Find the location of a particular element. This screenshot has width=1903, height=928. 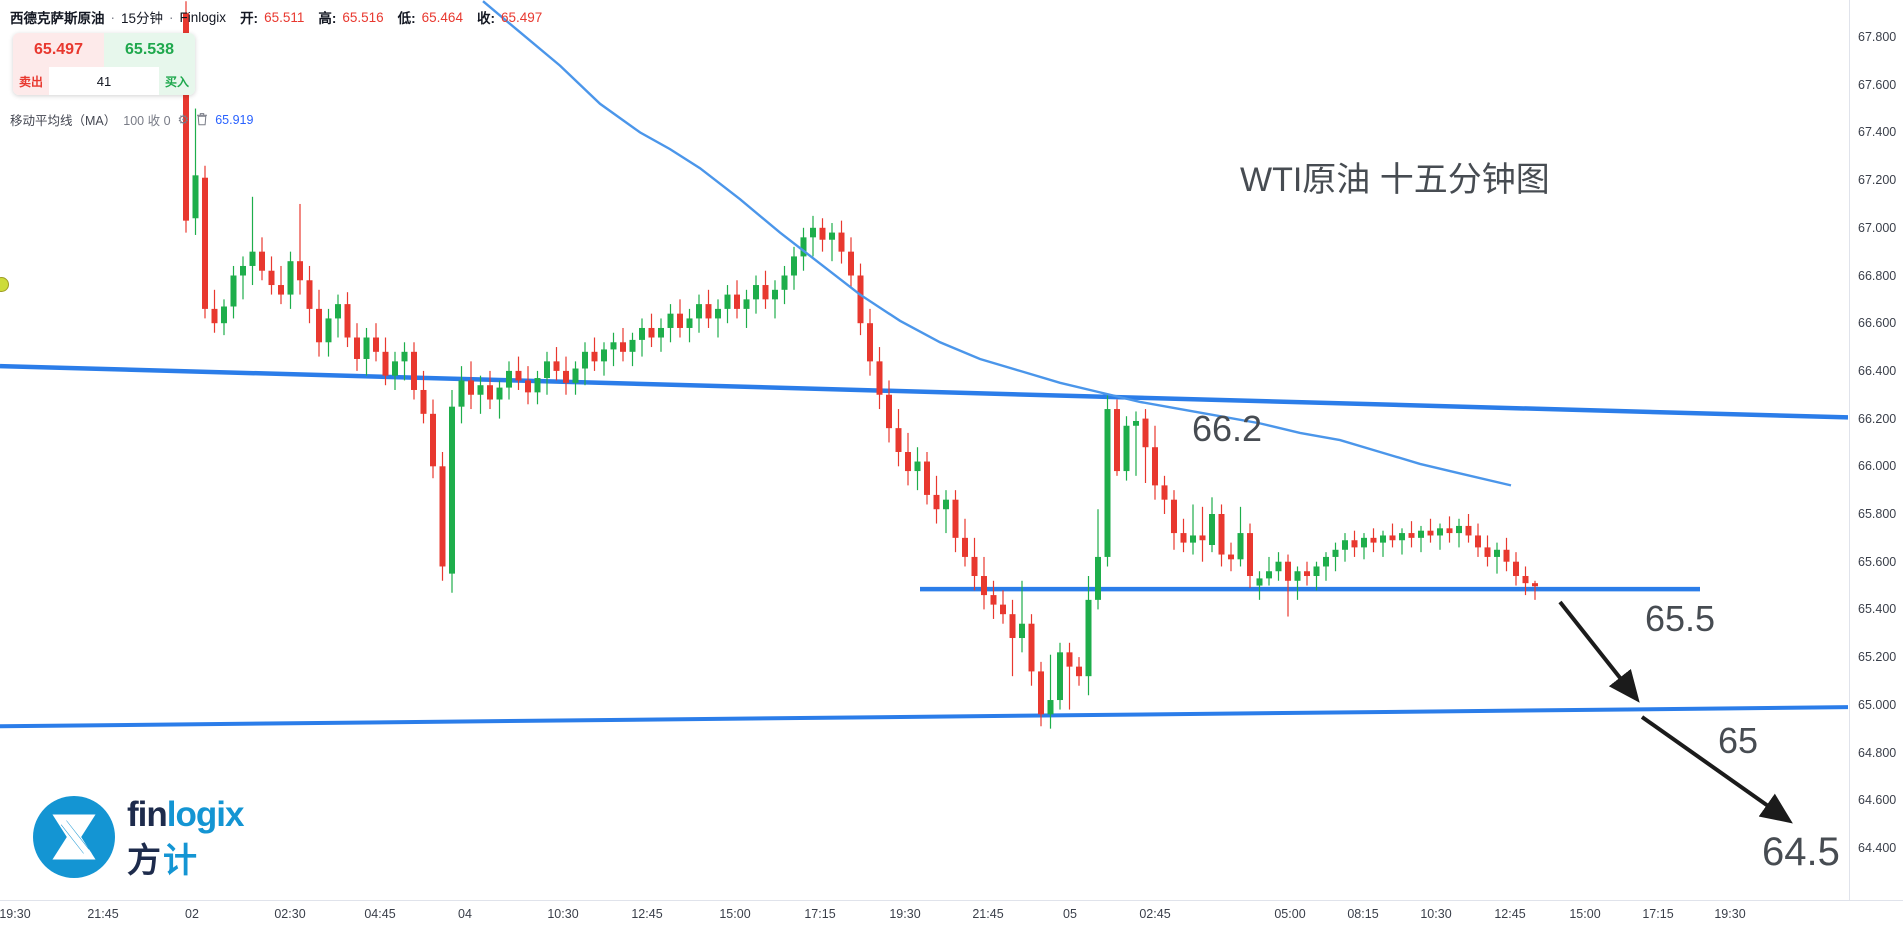

chart-annotation: 66.2 is located at coordinates (1227, 428).